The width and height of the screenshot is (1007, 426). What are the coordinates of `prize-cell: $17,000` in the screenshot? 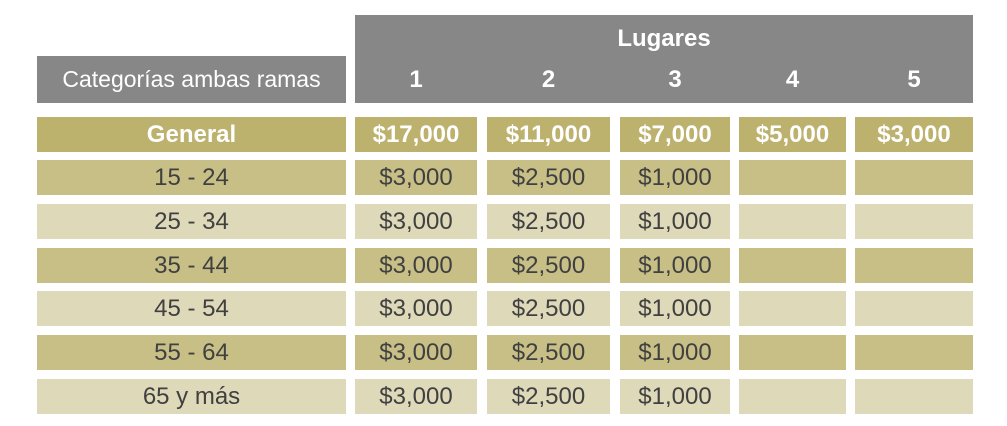 It's located at (416, 134).